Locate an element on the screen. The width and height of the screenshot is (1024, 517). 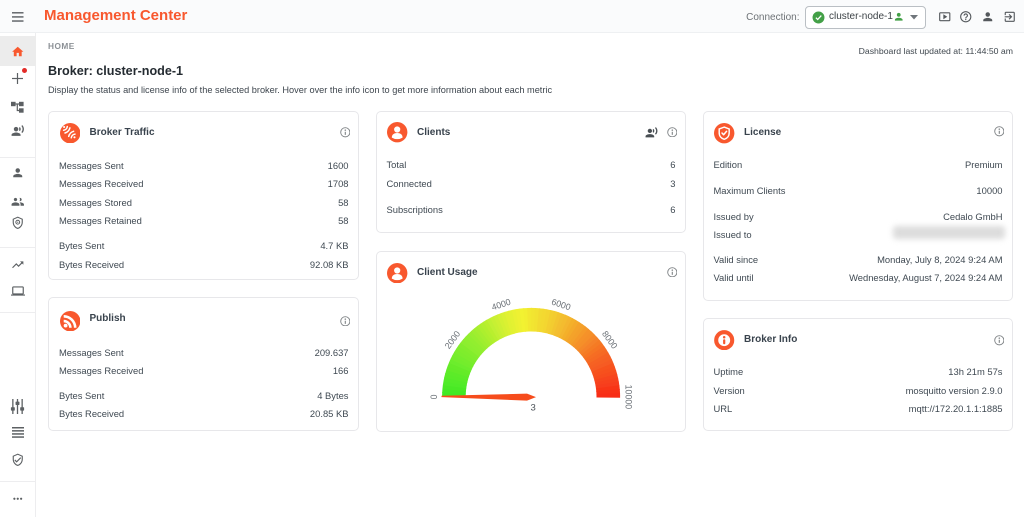
svg-text: 4000 is located at coordinates (501, 304).